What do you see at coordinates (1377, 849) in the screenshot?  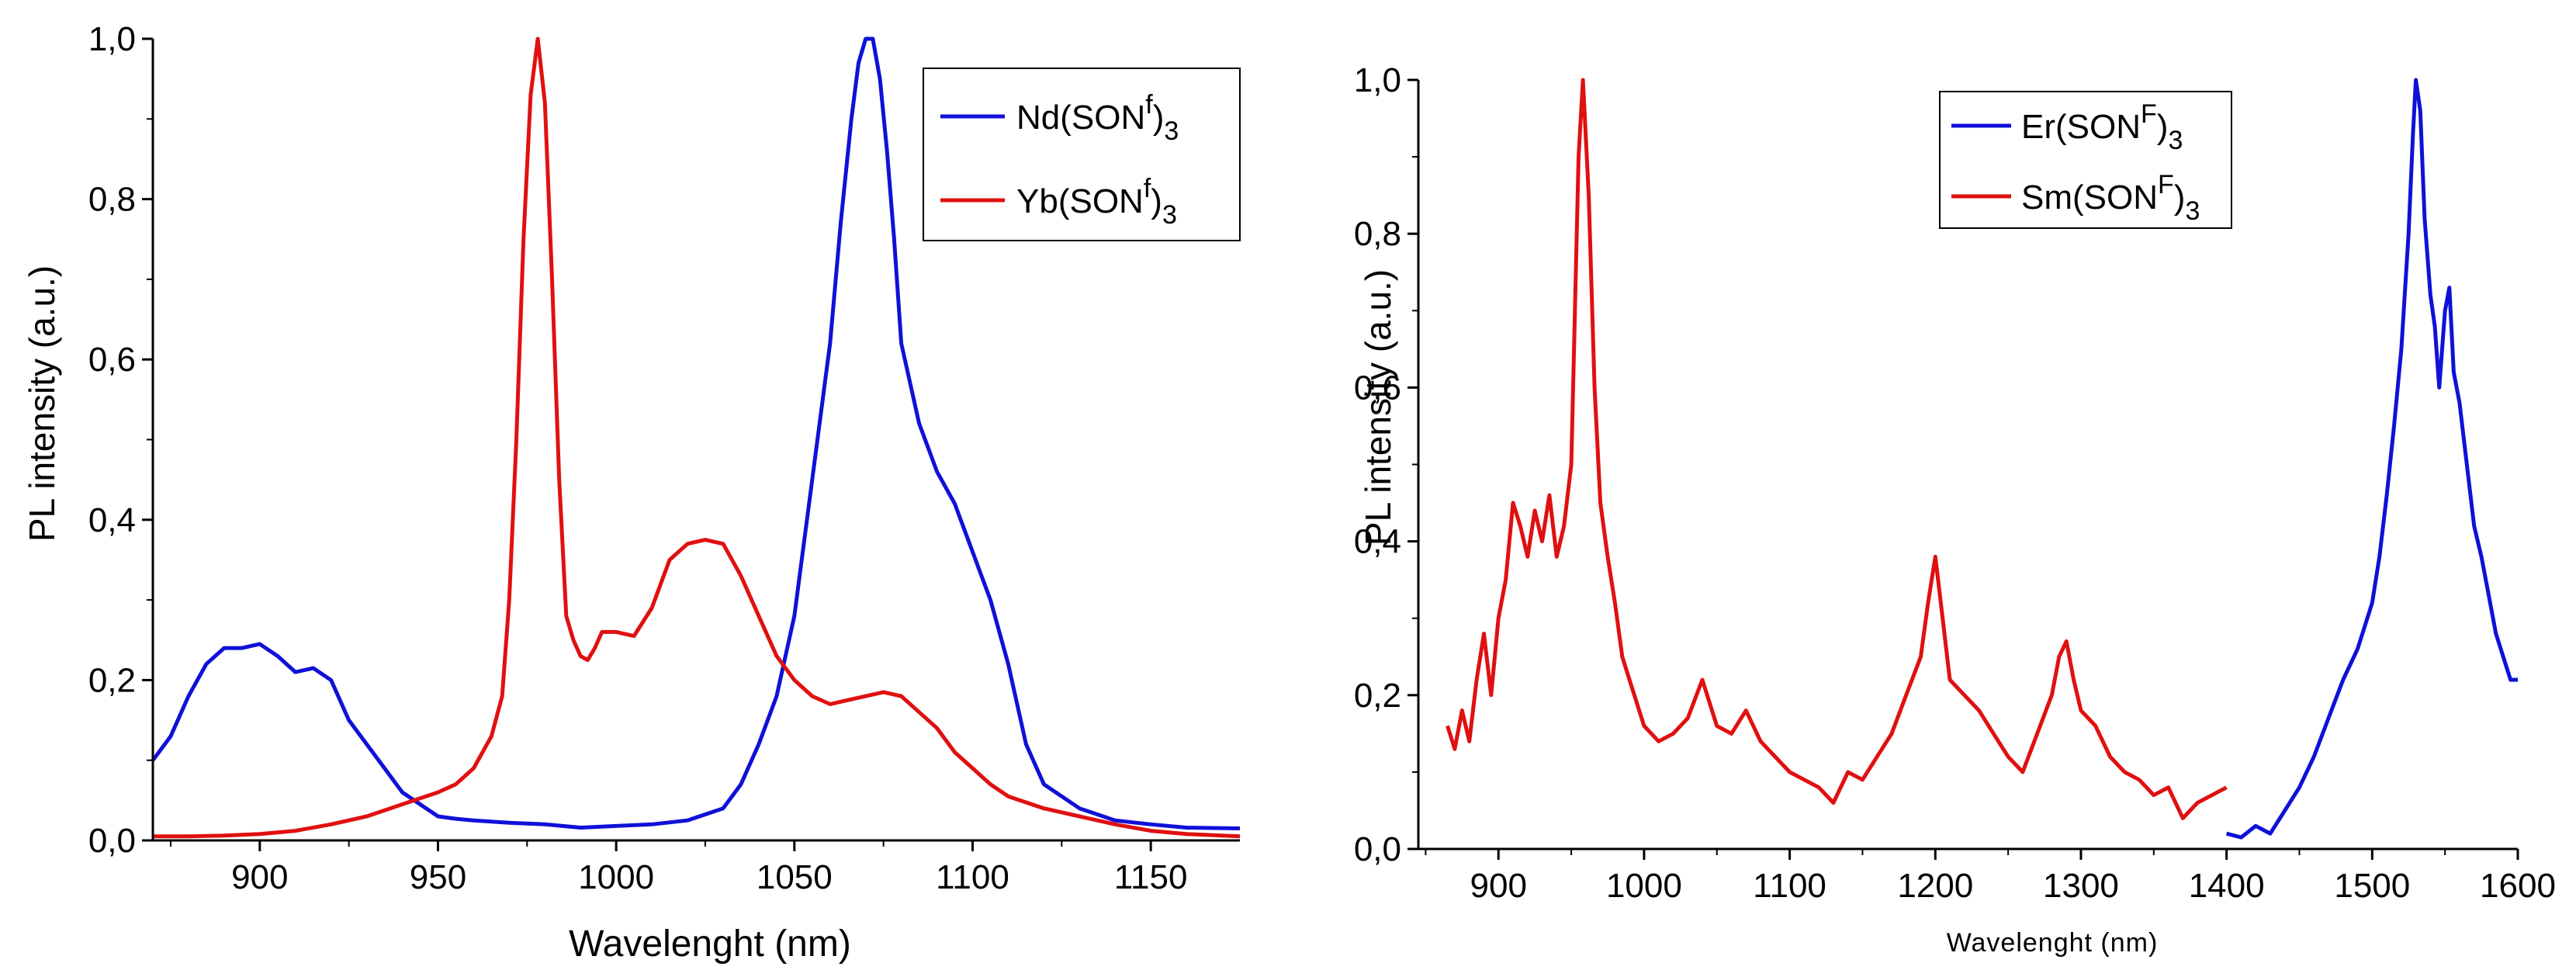 I see `right-y-tick-label: 0,0` at bounding box center [1377, 849].